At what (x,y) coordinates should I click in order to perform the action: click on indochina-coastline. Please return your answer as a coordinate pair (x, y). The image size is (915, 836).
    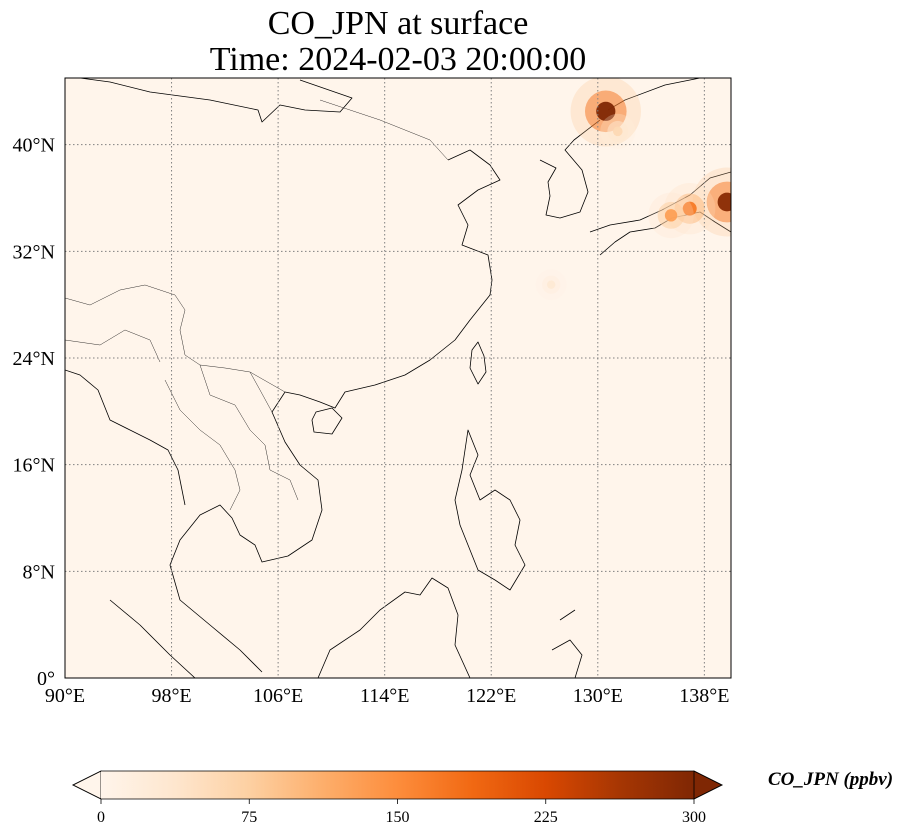
    Looking at the image, I should click on (194, 521).